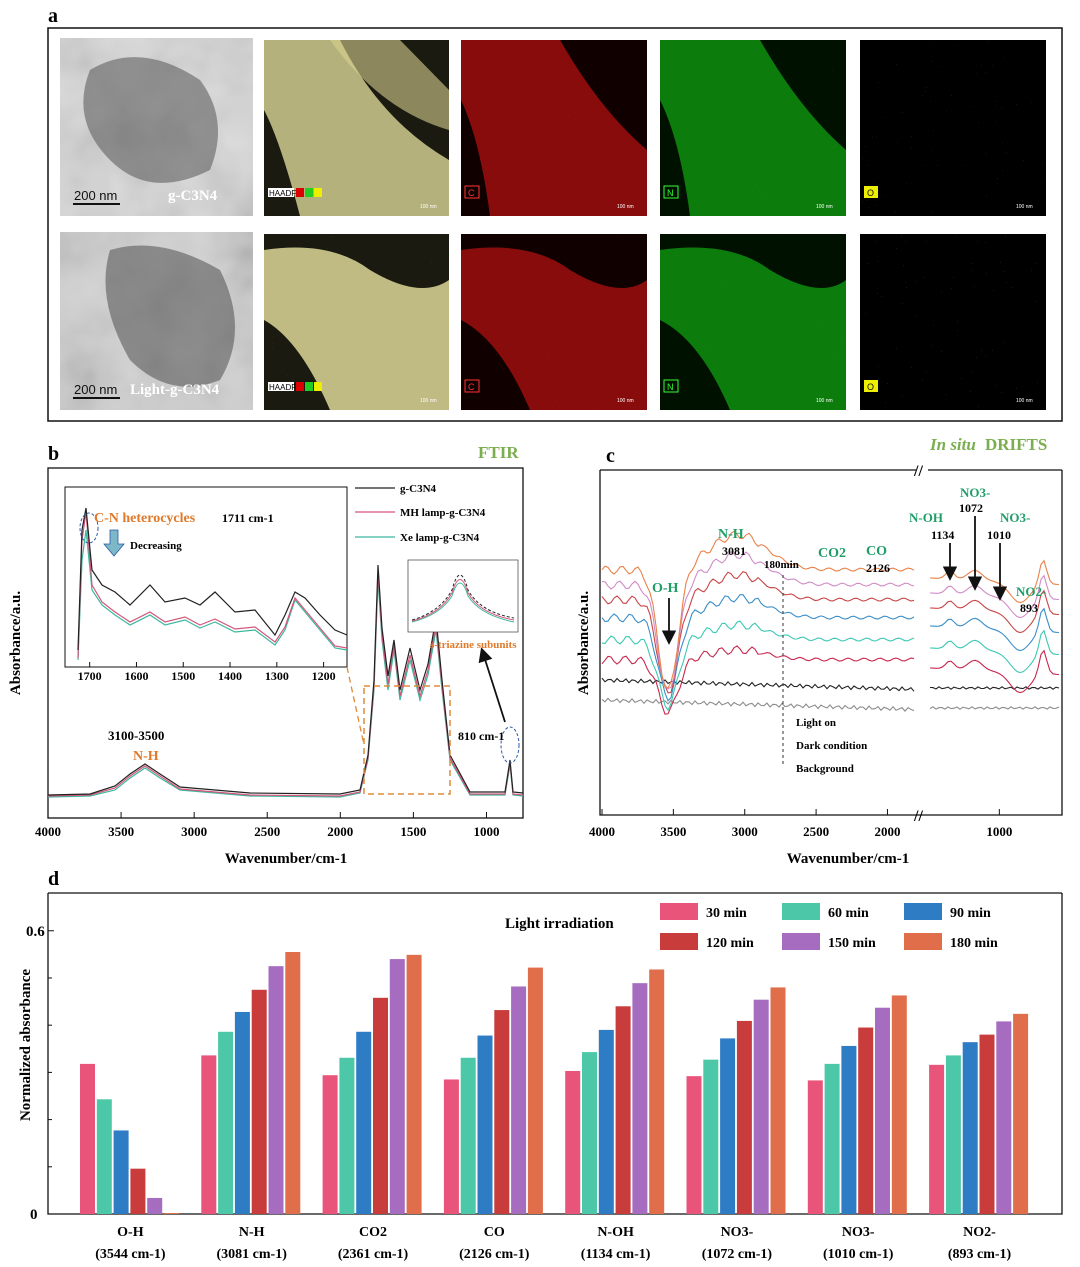 The width and height of the screenshot is (1080, 1267). Describe the element at coordinates (16, 643) in the screenshot. I see `ftir-ylabel: Absorbance/a.u.` at that location.